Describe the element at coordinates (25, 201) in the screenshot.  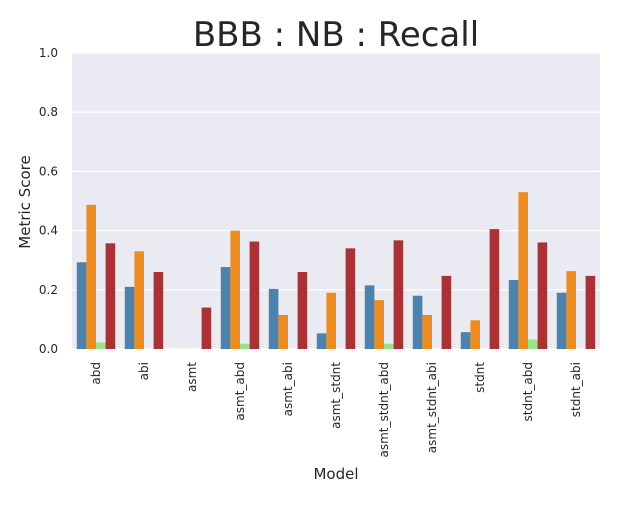
I see `y-axis-title: Metric Score` at that location.